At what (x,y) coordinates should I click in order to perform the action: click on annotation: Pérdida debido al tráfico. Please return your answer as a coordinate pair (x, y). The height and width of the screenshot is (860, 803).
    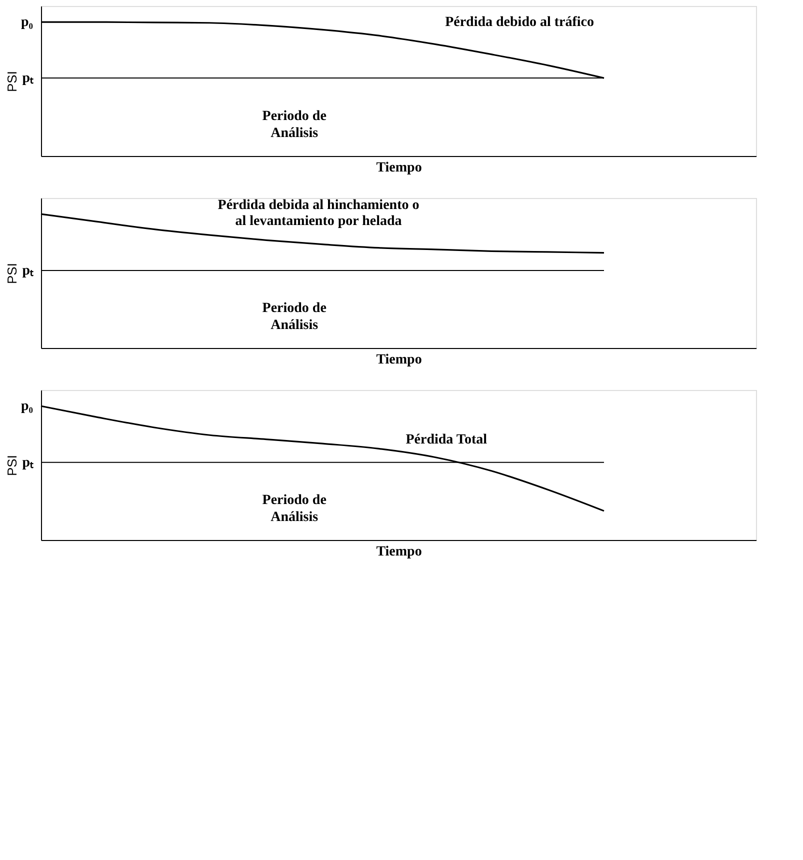
    Looking at the image, I should click on (519, 22).